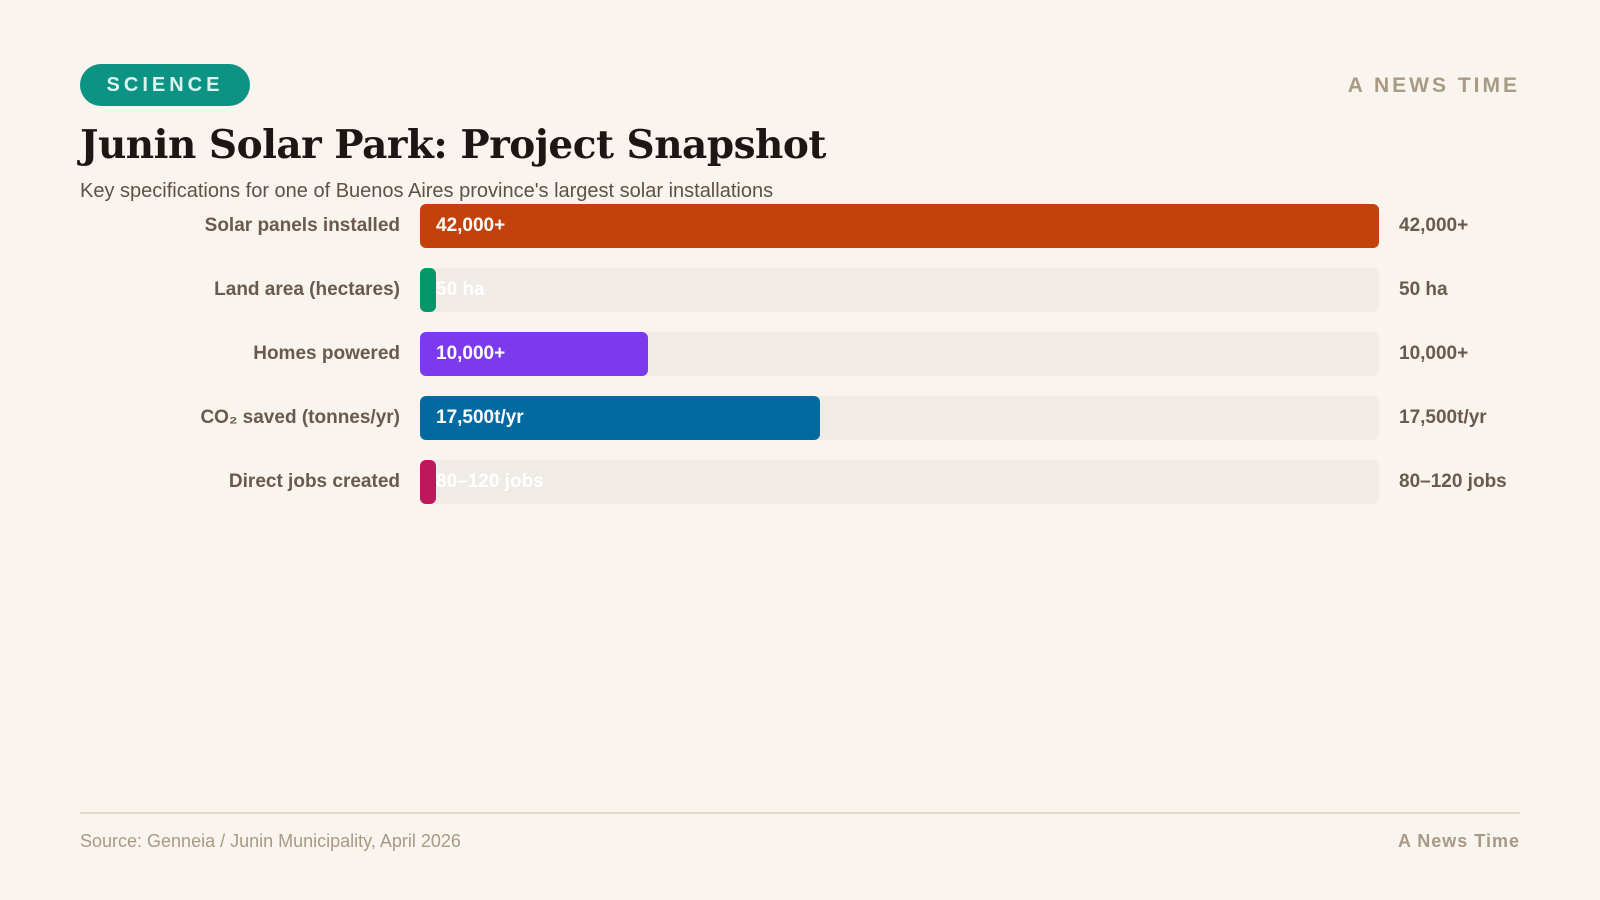 The width and height of the screenshot is (1600, 900). What do you see at coordinates (460, 289) in the screenshot?
I see `bar-inner-label: 50 ha` at bounding box center [460, 289].